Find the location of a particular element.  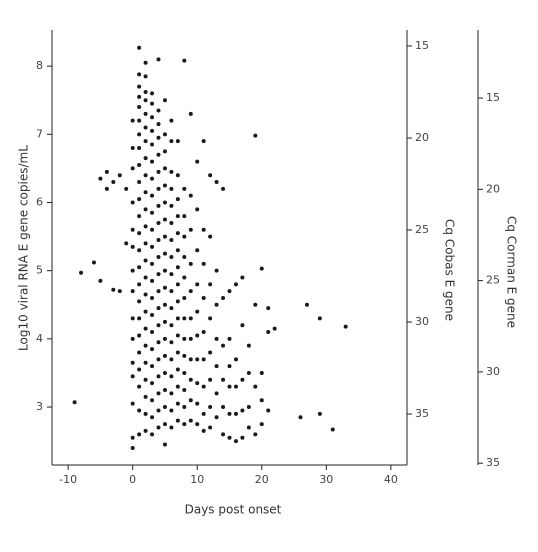

x-tick-label: 30 is located at coordinates (326, 479).